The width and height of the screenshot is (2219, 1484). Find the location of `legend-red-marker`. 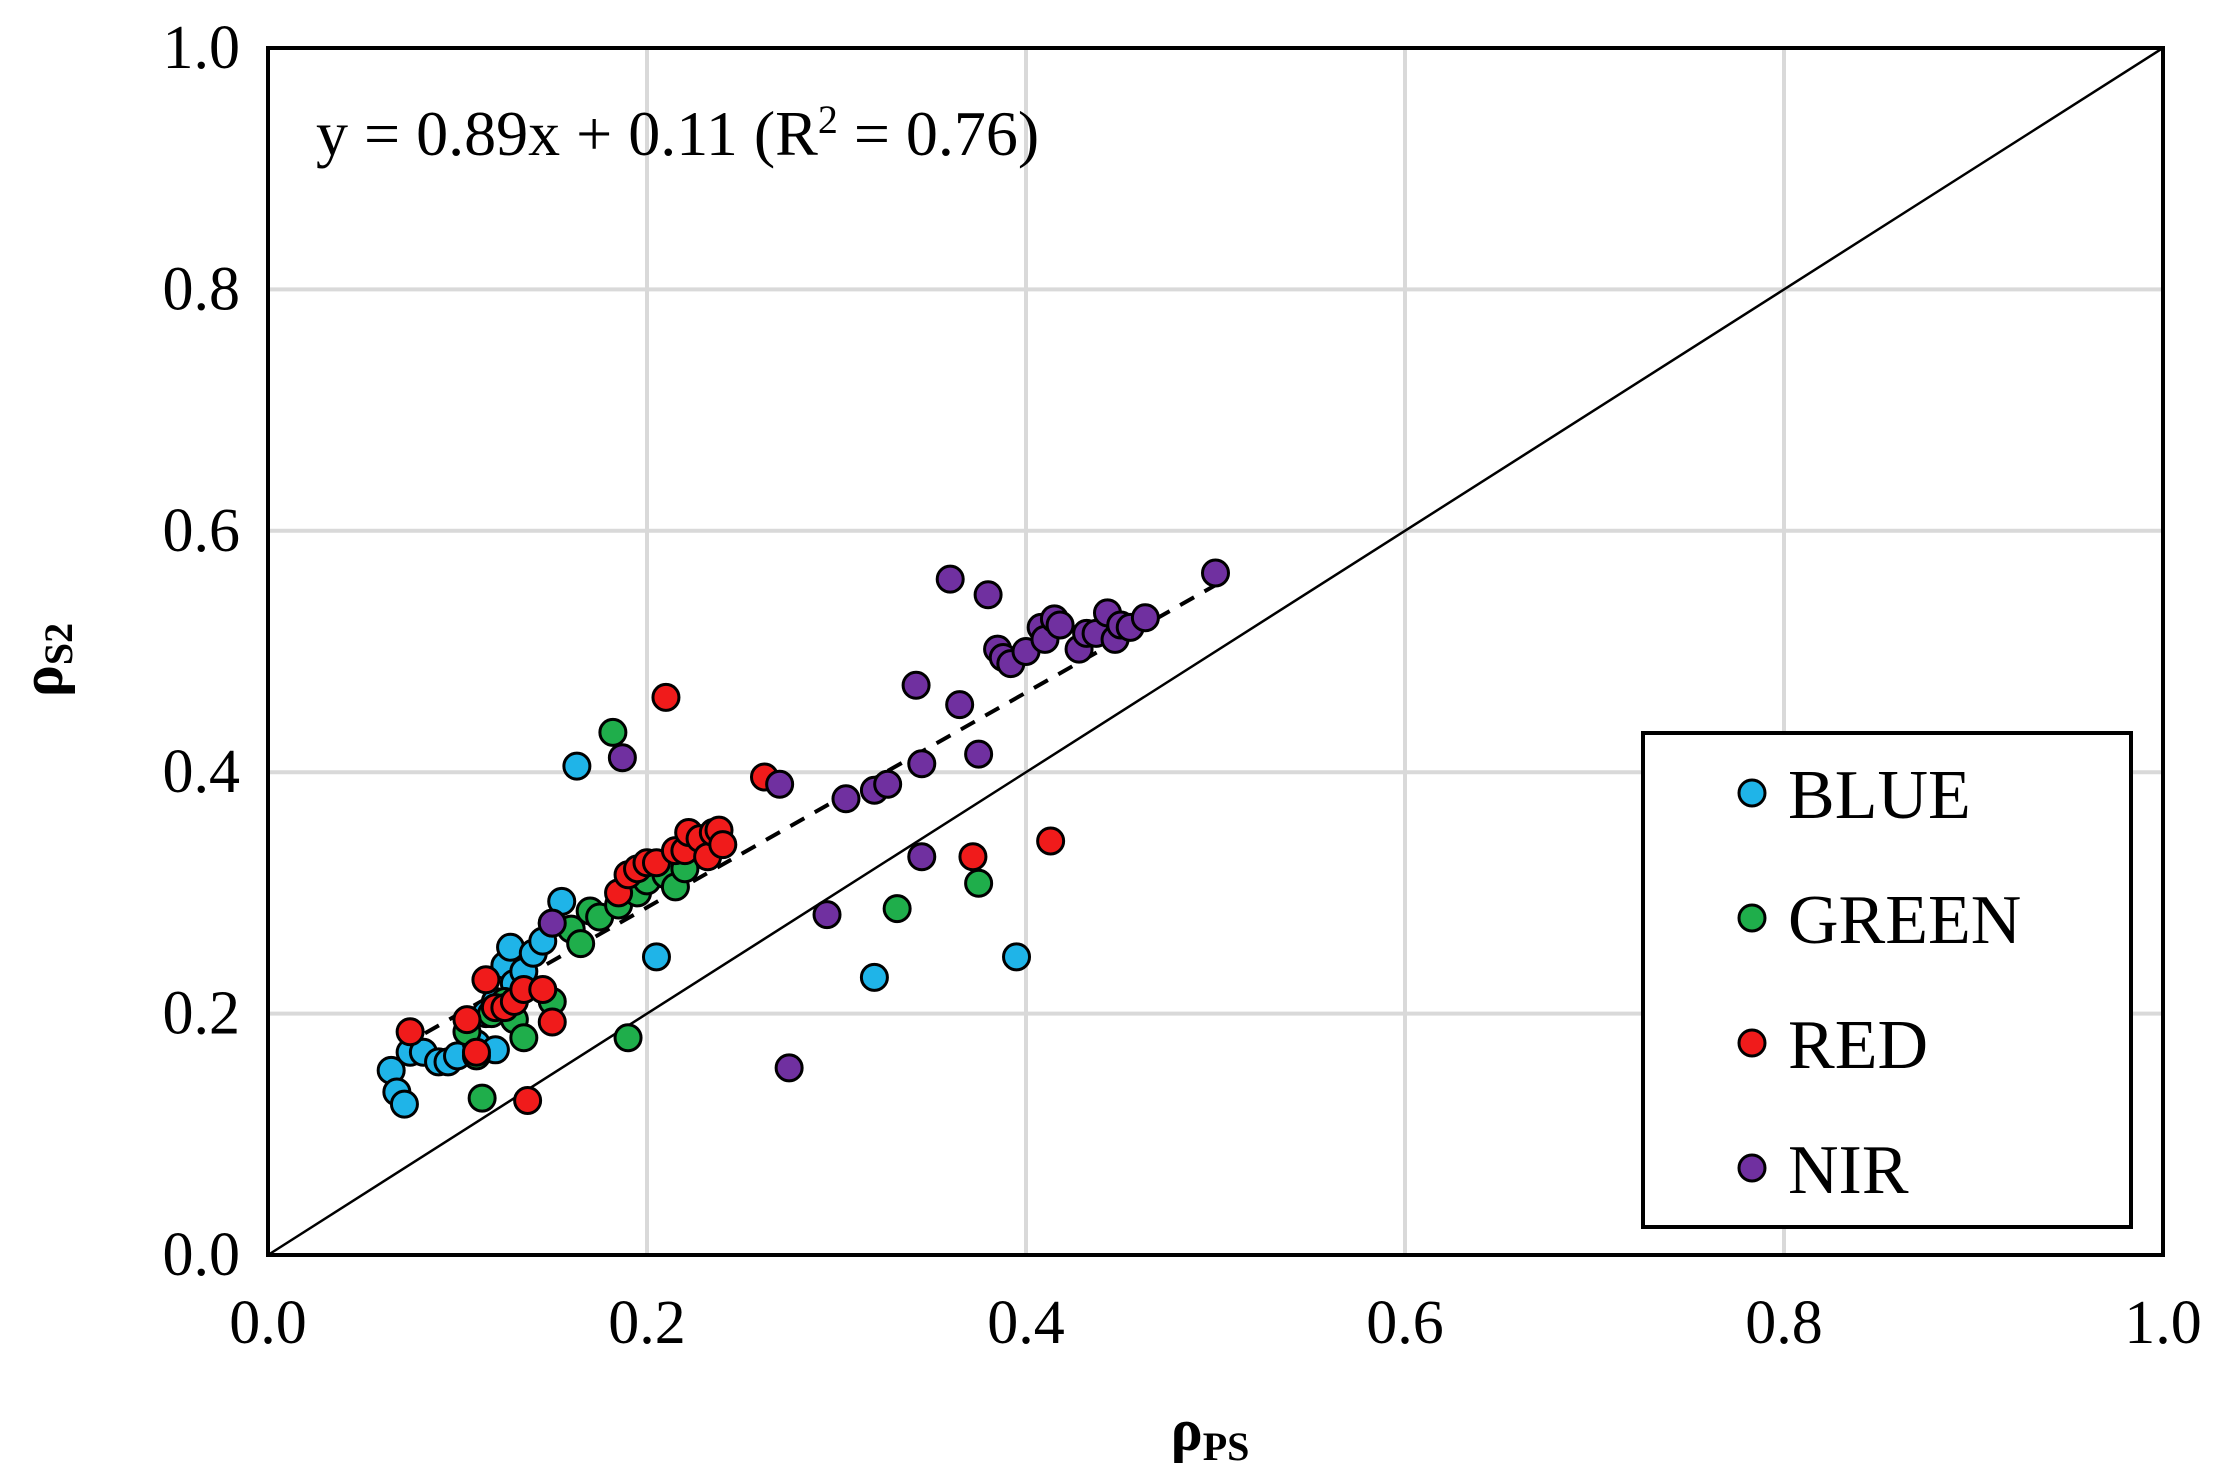

legend-red-marker is located at coordinates (1752, 1043).